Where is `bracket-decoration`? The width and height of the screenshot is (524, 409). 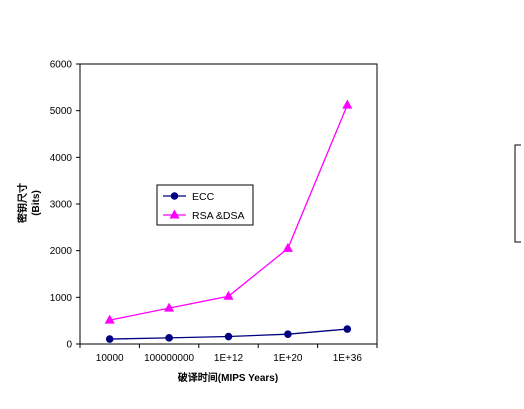
bracket-decoration is located at coordinates (517, 193).